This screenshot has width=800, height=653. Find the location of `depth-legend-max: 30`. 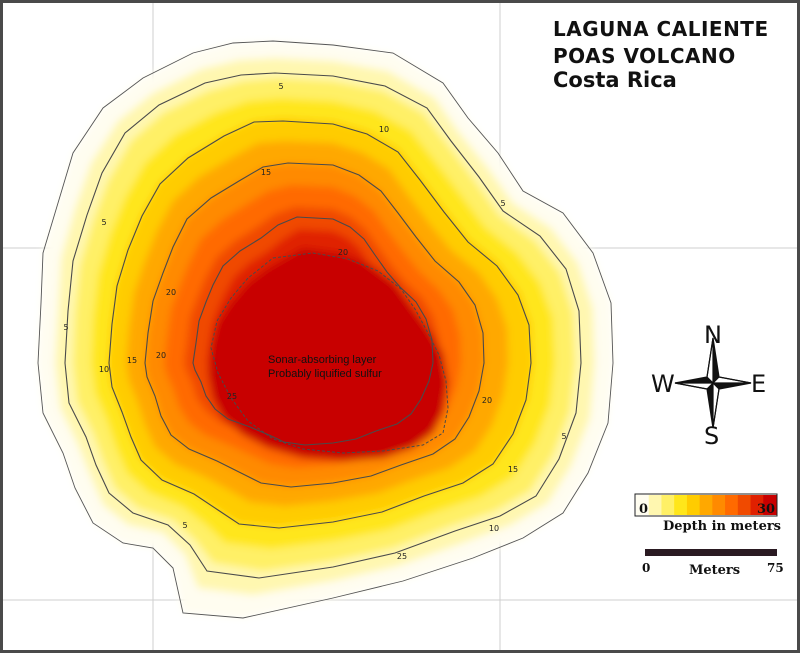

depth-legend-max: 30 is located at coordinates (766, 509).